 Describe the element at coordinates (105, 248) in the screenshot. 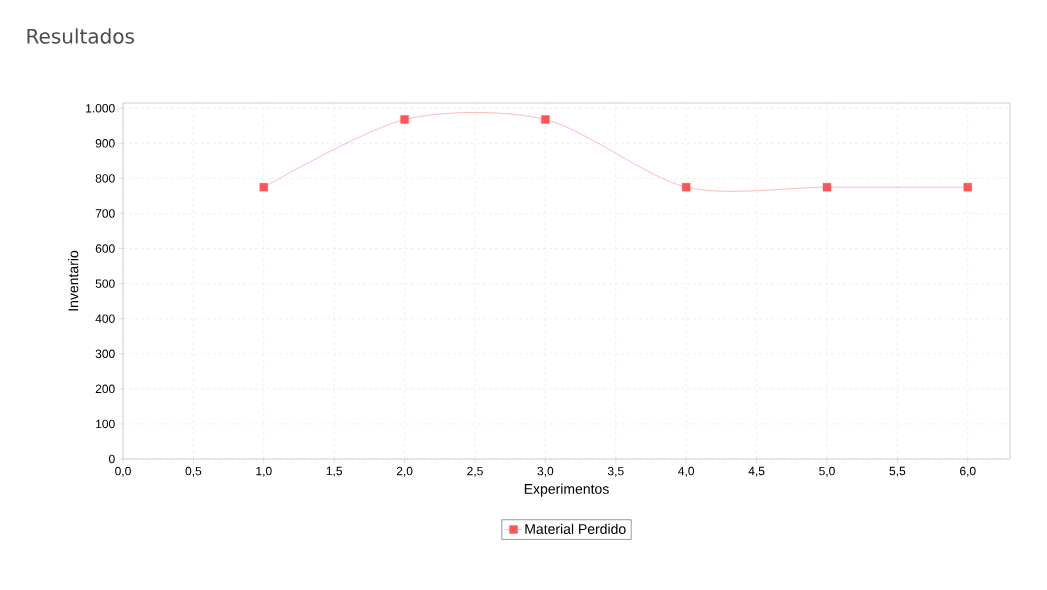

I see `y-tick-label: 600` at that location.